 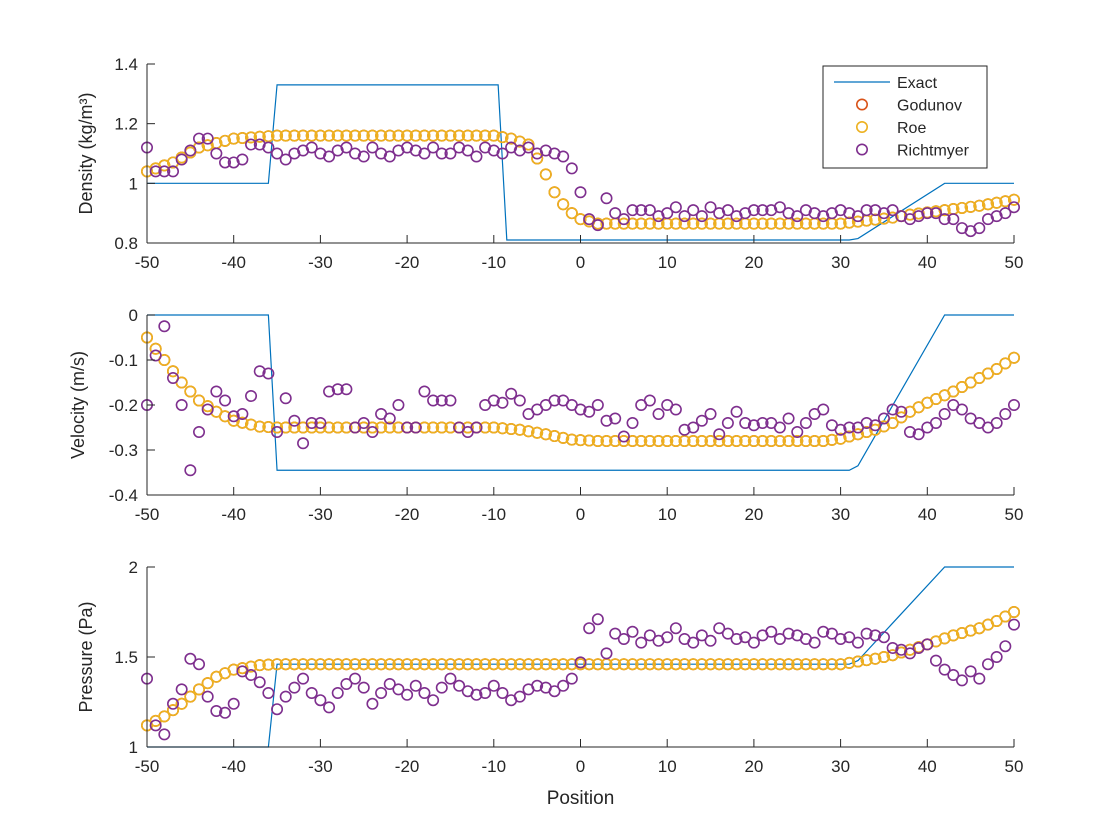 What do you see at coordinates (917, 83) in the screenshot?
I see `legend-label: Exact` at bounding box center [917, 83].